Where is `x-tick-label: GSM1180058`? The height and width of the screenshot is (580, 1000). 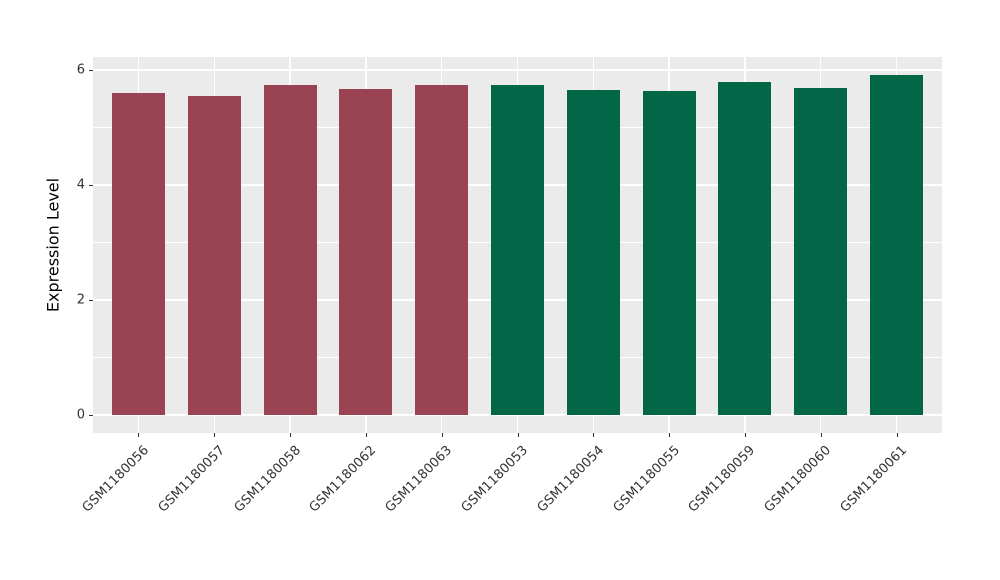
x-tick-label: GSM1180058 is located at coordinates (267, 479).